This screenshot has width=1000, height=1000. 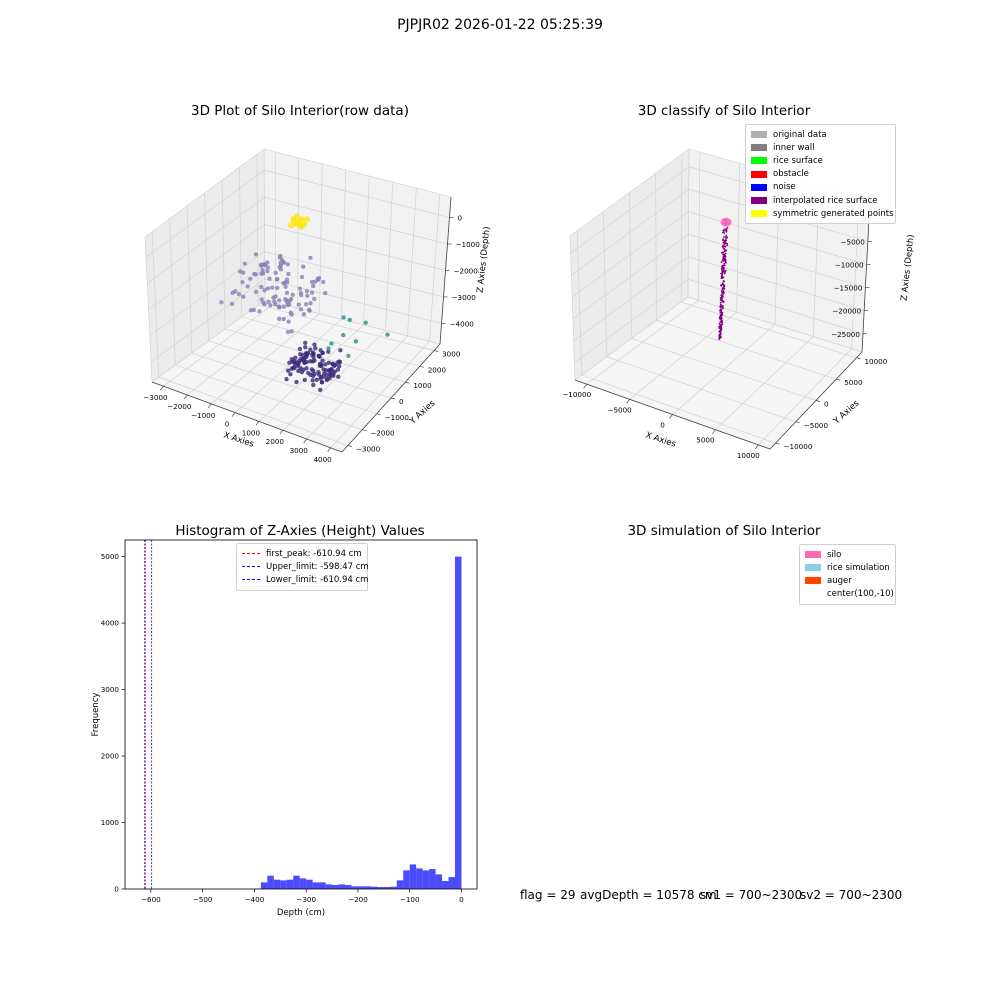 I want to click on plot2-legend-label: obstacle, so click(x=791, y=174).